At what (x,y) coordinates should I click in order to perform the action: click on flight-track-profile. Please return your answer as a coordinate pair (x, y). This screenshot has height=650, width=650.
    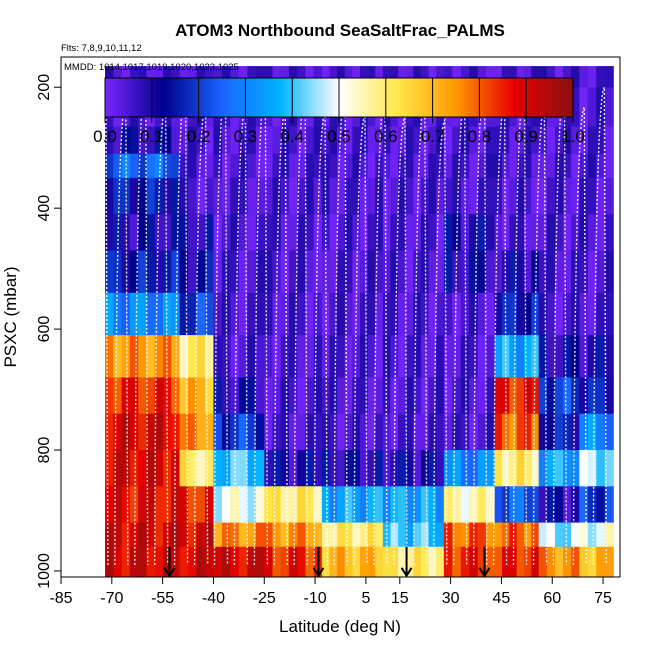
    Looking at the image, I should click on (440, 341).